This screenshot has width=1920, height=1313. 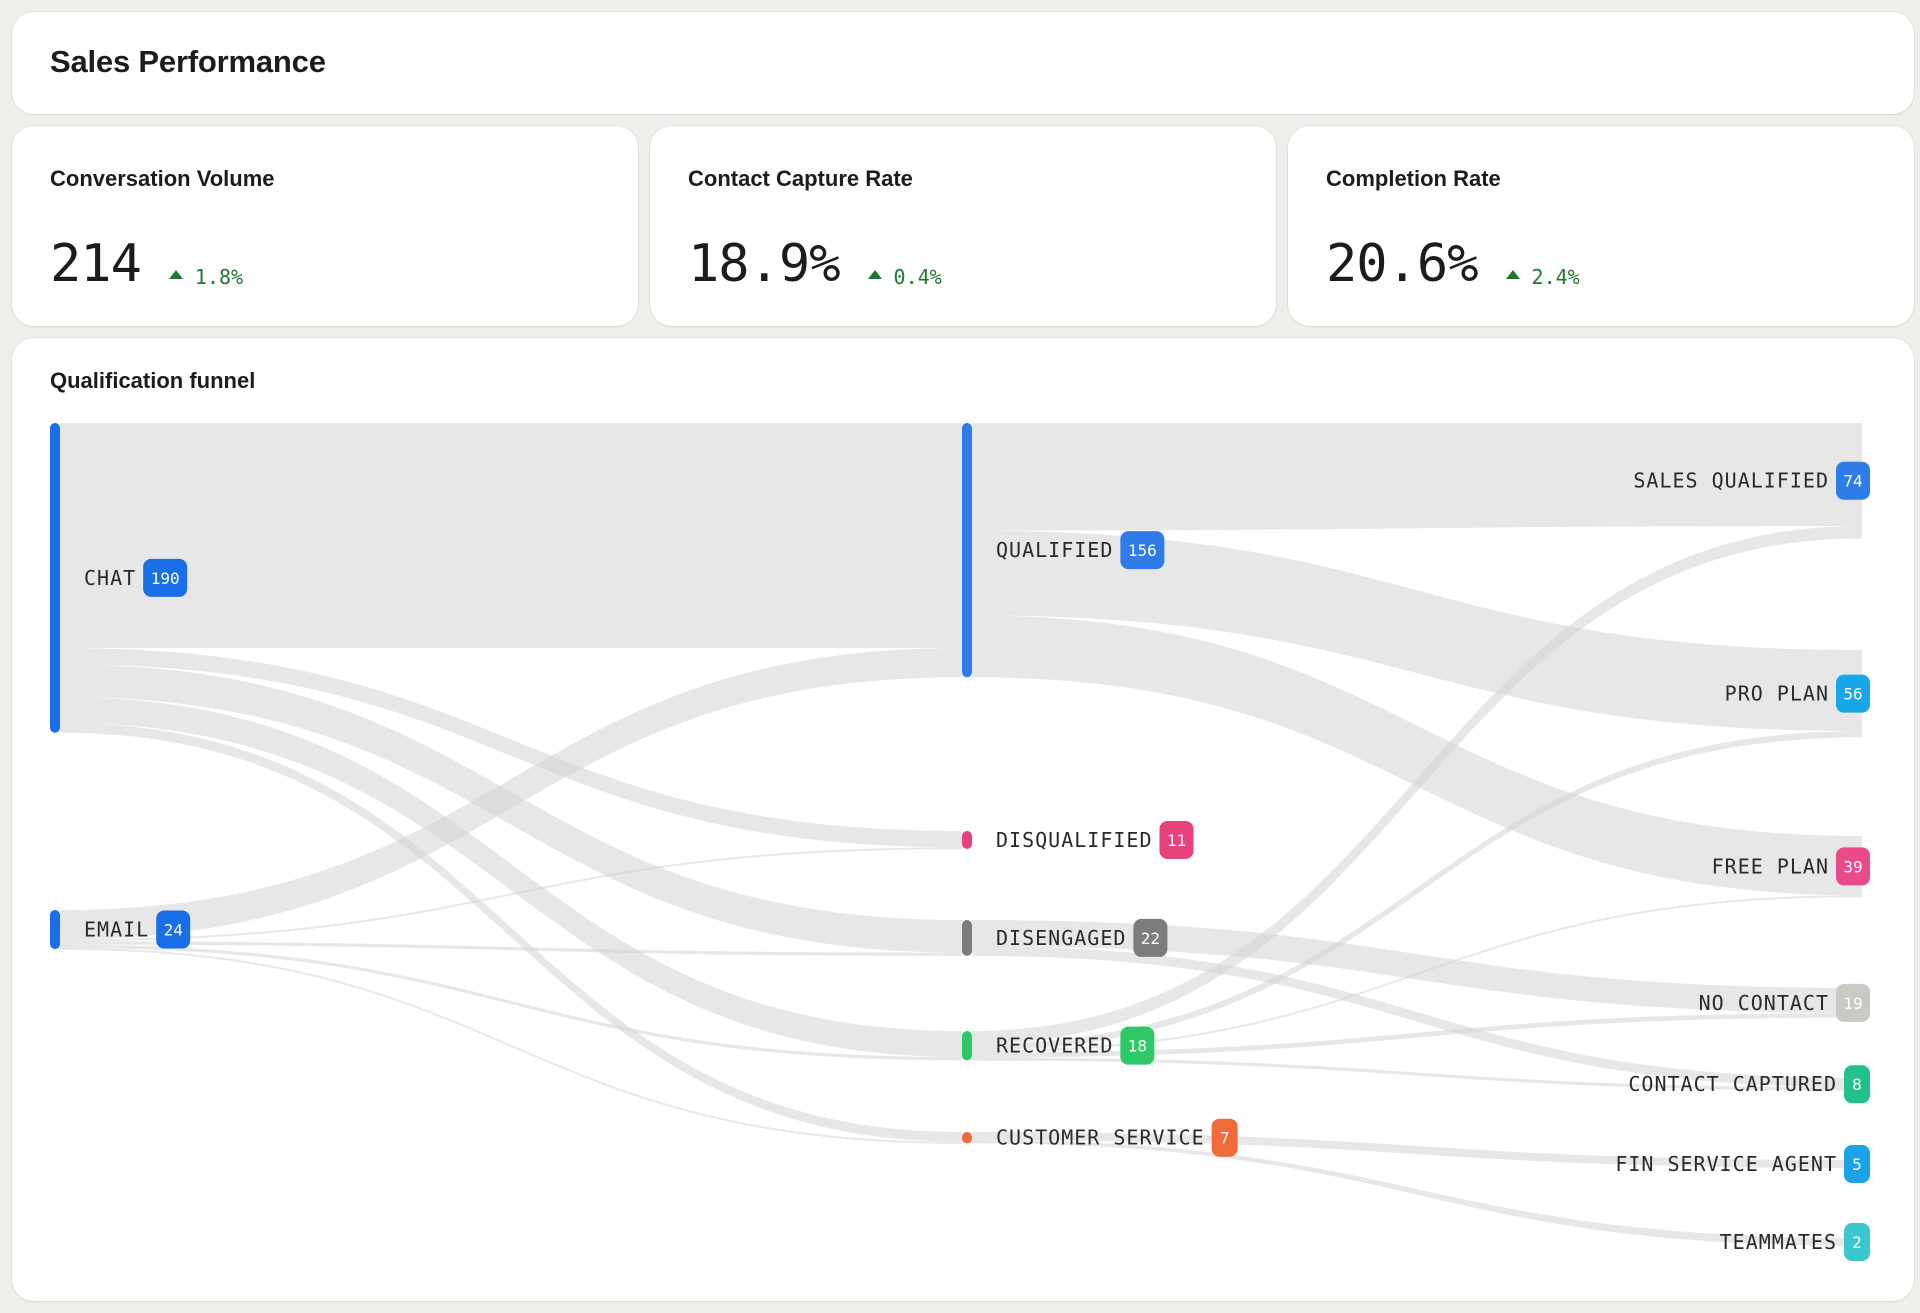 What do you see at coordinates (1601, 226) in the screenshot?
I see `kpi-card-completion-rate: Completion Rate 20.6% 2.4%` at bounding box center [1601, 226].